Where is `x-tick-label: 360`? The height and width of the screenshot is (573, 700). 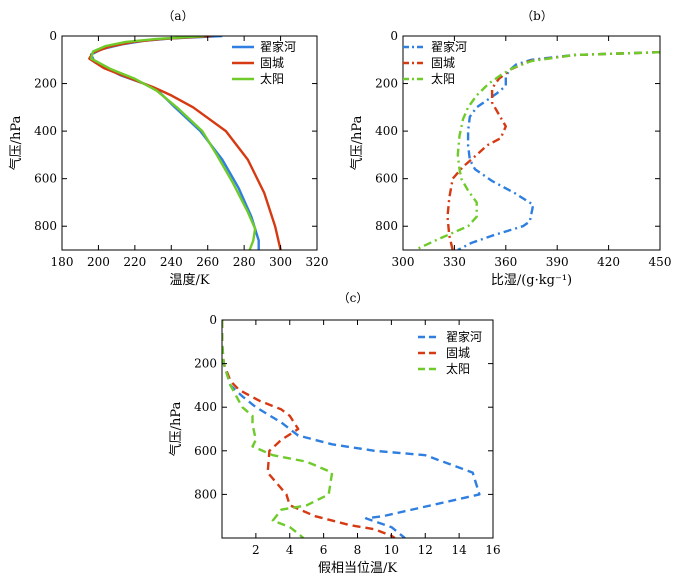
x-tick-label: 360 is located at coordinates (505, 262).